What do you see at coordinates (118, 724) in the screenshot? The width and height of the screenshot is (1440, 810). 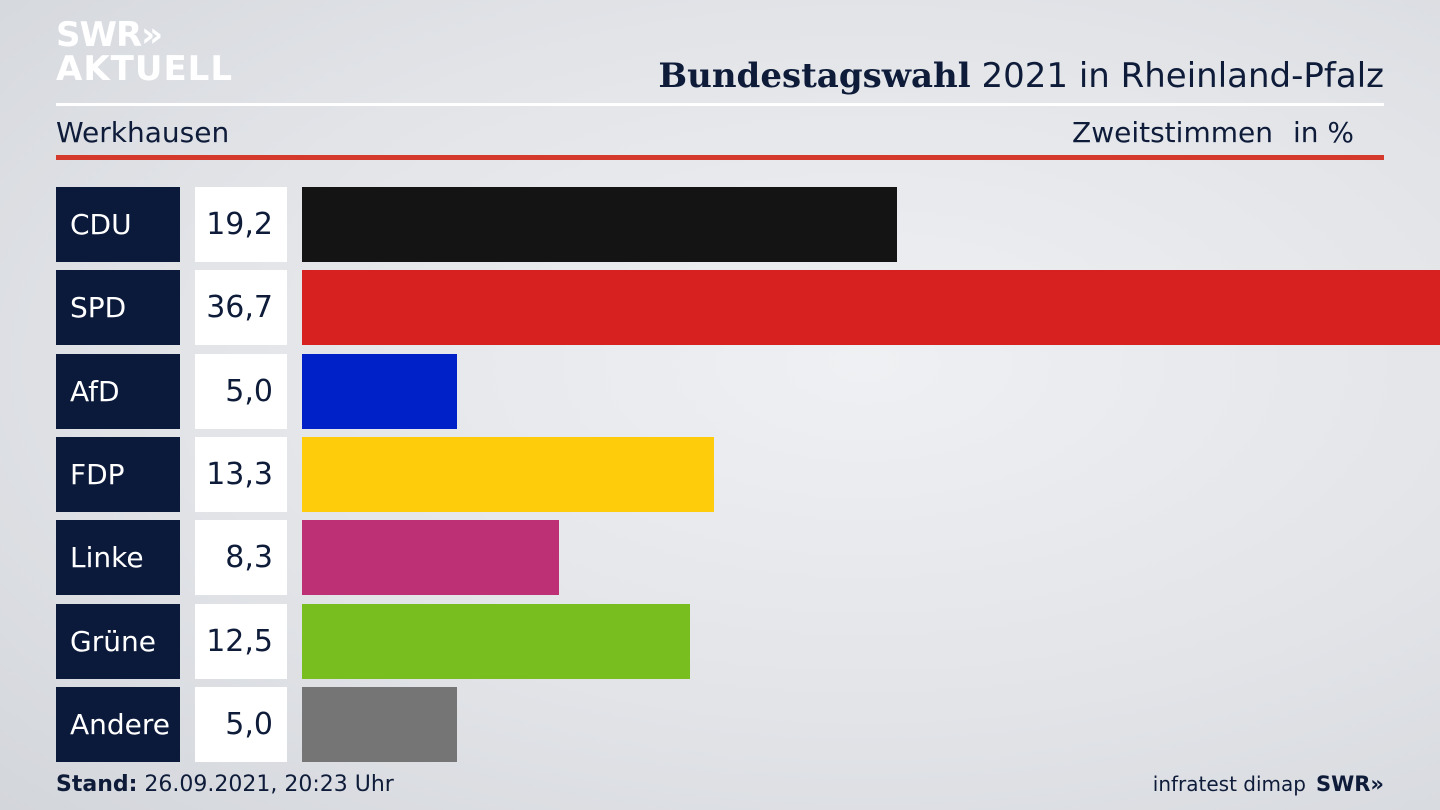 I see `party-label: Andere` at bounding box center [118, 724].